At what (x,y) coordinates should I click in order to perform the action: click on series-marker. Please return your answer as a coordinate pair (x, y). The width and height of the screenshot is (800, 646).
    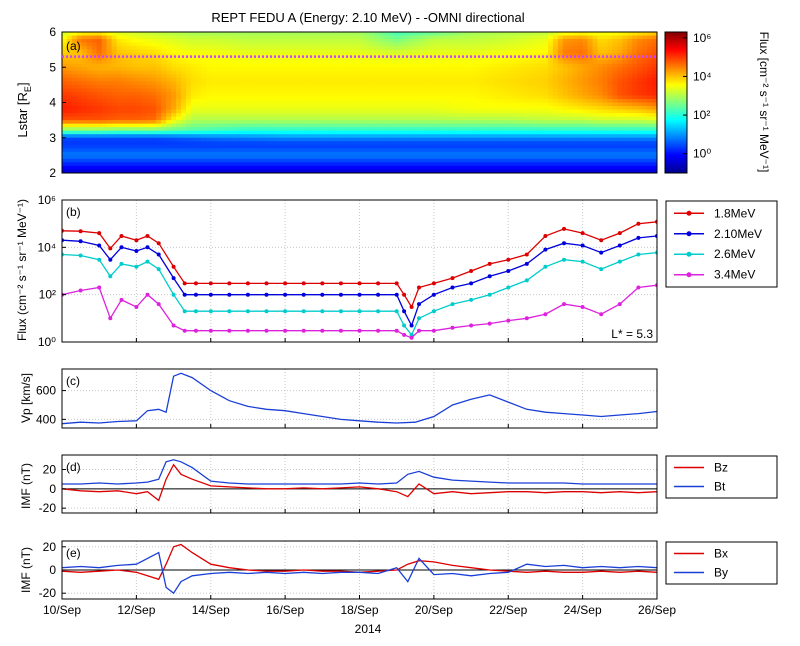
    Looking at the image, I should click on (340, 330).